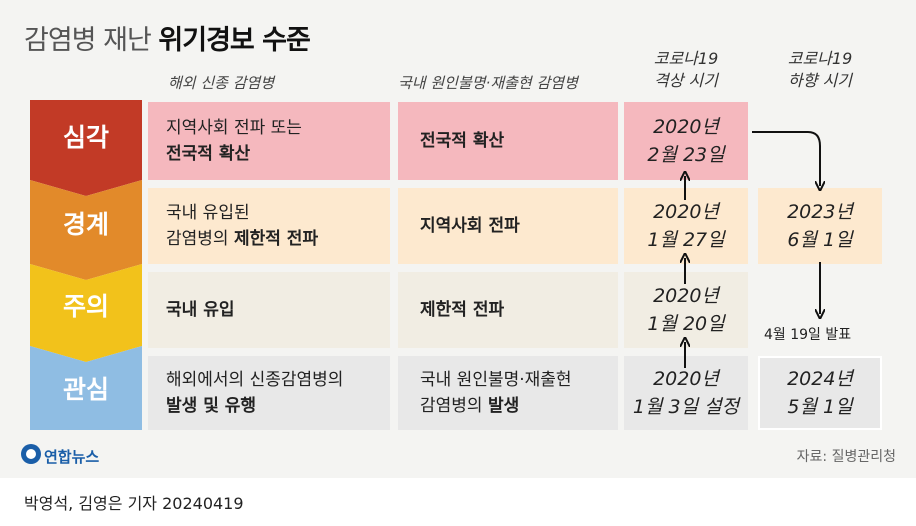 The image size is (916, 526). I want to click on col1-header: 해외 신종 감염병, so click(221, 83).